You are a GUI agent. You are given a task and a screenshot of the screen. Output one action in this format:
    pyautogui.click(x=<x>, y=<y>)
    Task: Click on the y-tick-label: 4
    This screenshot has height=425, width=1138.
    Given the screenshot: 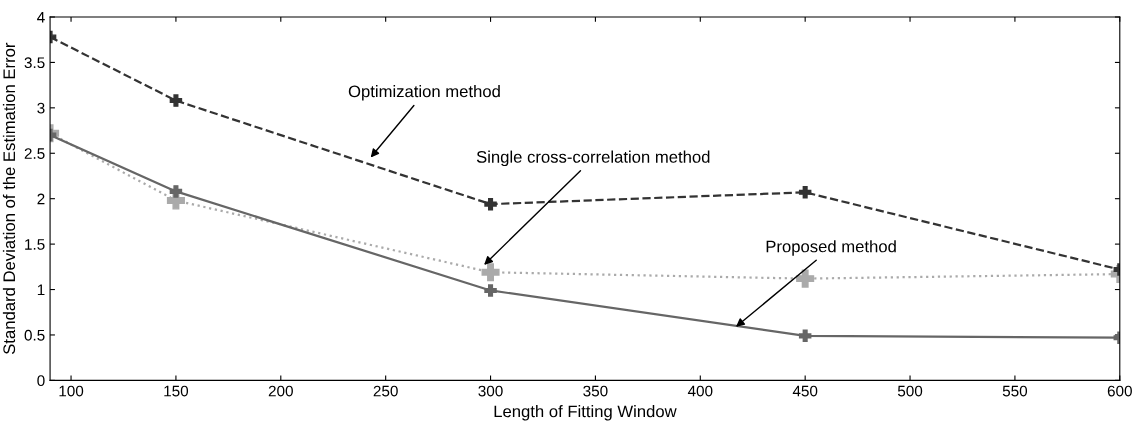 What is the action you would take?
    pyautogui.click(x=41, y=17)
    